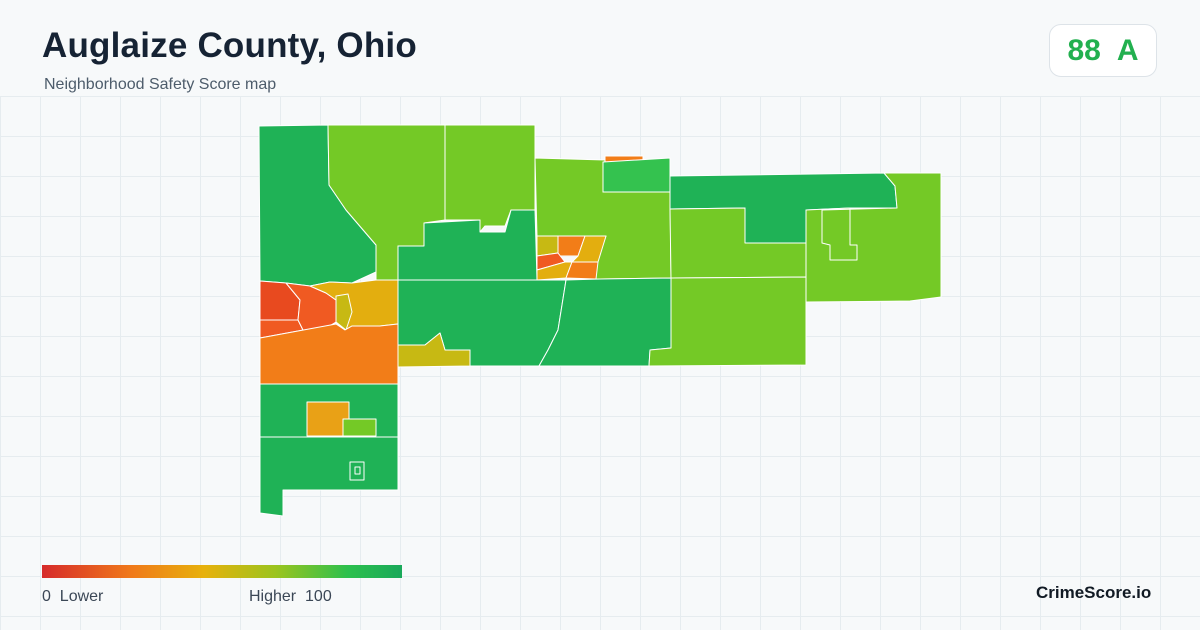 The width and height of the screenshot is (1200, 630). What do you see at coordinates (359, 427) in the screenshot?
I see `region-south-lightgreen` at bounding box center [359, 427].